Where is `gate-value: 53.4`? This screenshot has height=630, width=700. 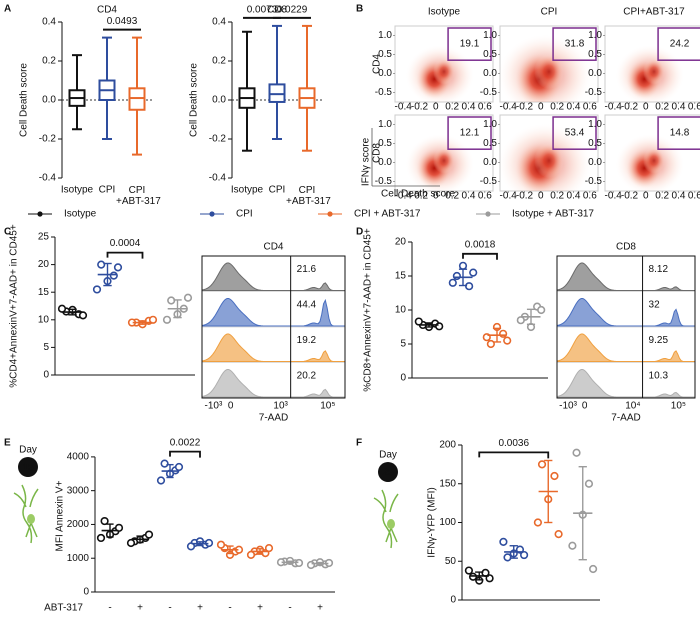
gate-value: 53.4 is located at coordinates (575, 133).